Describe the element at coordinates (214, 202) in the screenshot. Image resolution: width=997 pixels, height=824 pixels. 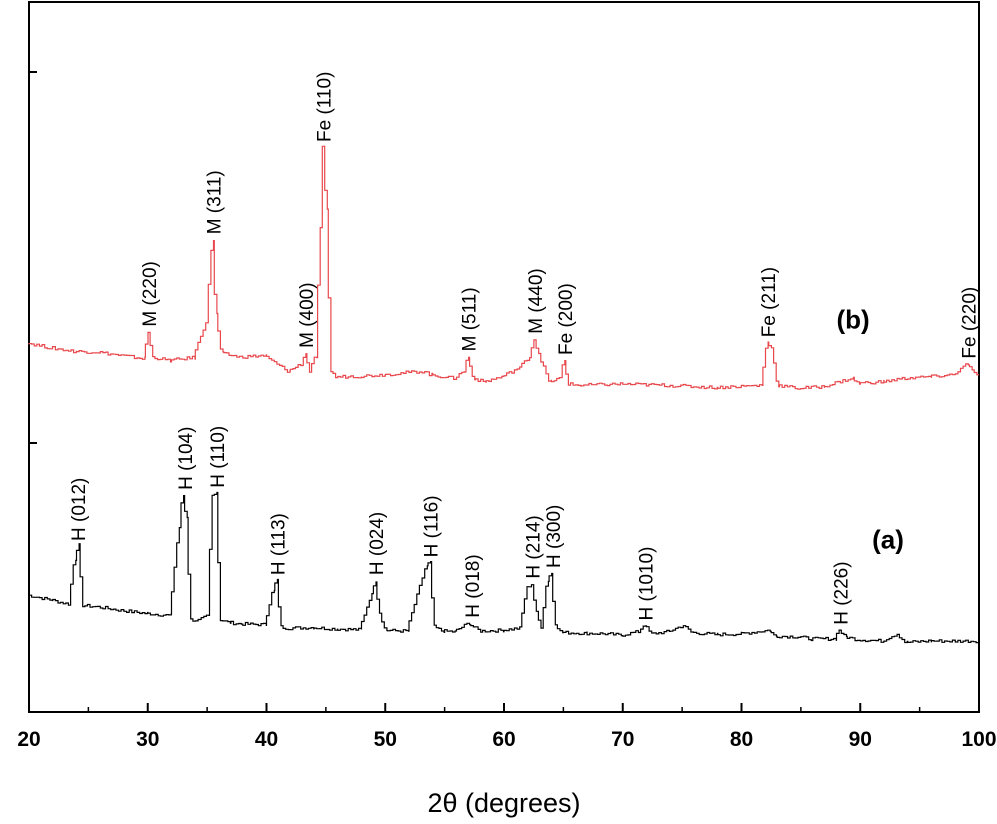
I see `peak-label: M (311)` at that location.